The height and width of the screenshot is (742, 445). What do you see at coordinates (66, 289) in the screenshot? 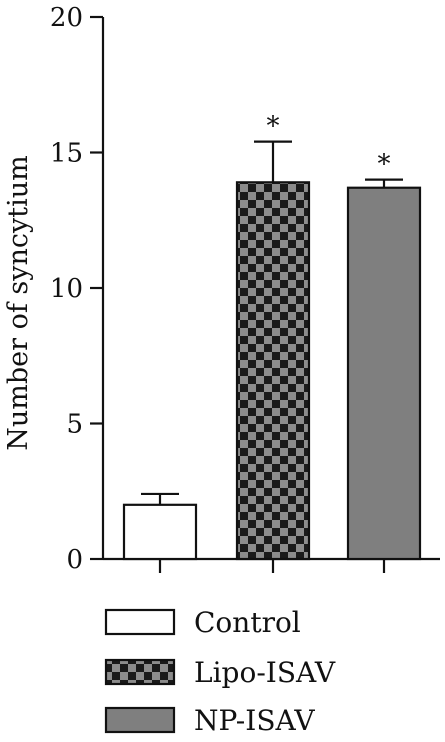
I see `y-tick-label: 10` at bounding box center [66, 289].